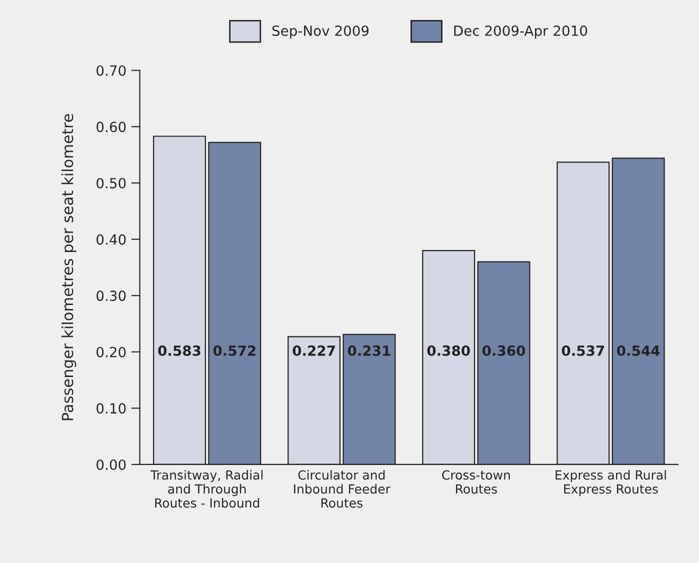  What do you see at coordinates (111, 183) in the screenshot?
I see `y-tick-label: 0.50` at bounding box center [111, 183].